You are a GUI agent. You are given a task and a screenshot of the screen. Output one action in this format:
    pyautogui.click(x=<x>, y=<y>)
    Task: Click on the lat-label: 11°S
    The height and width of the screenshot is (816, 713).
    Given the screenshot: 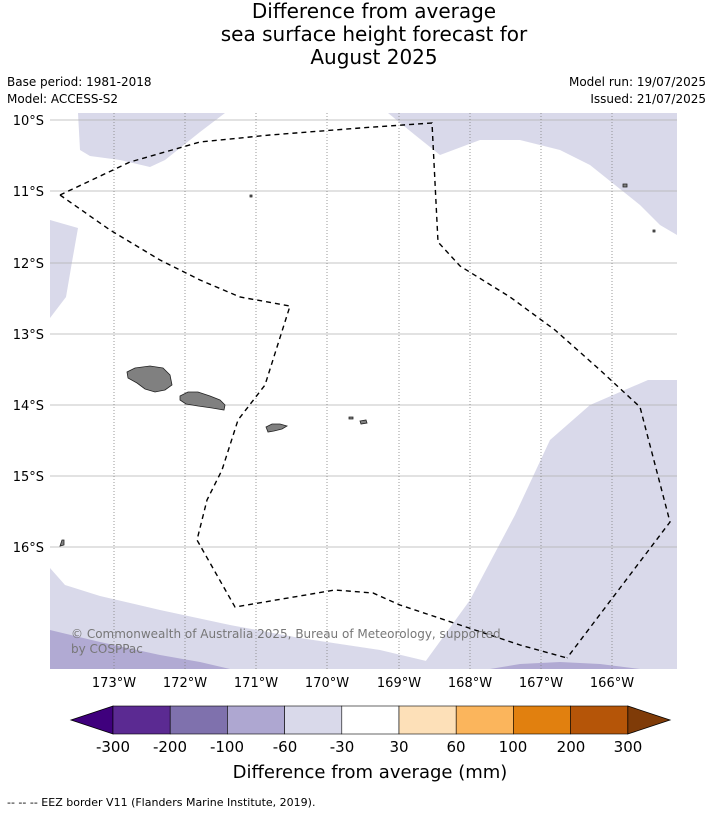 What is the action you would take?
    pyautogui.click(x=28, y=192)
    